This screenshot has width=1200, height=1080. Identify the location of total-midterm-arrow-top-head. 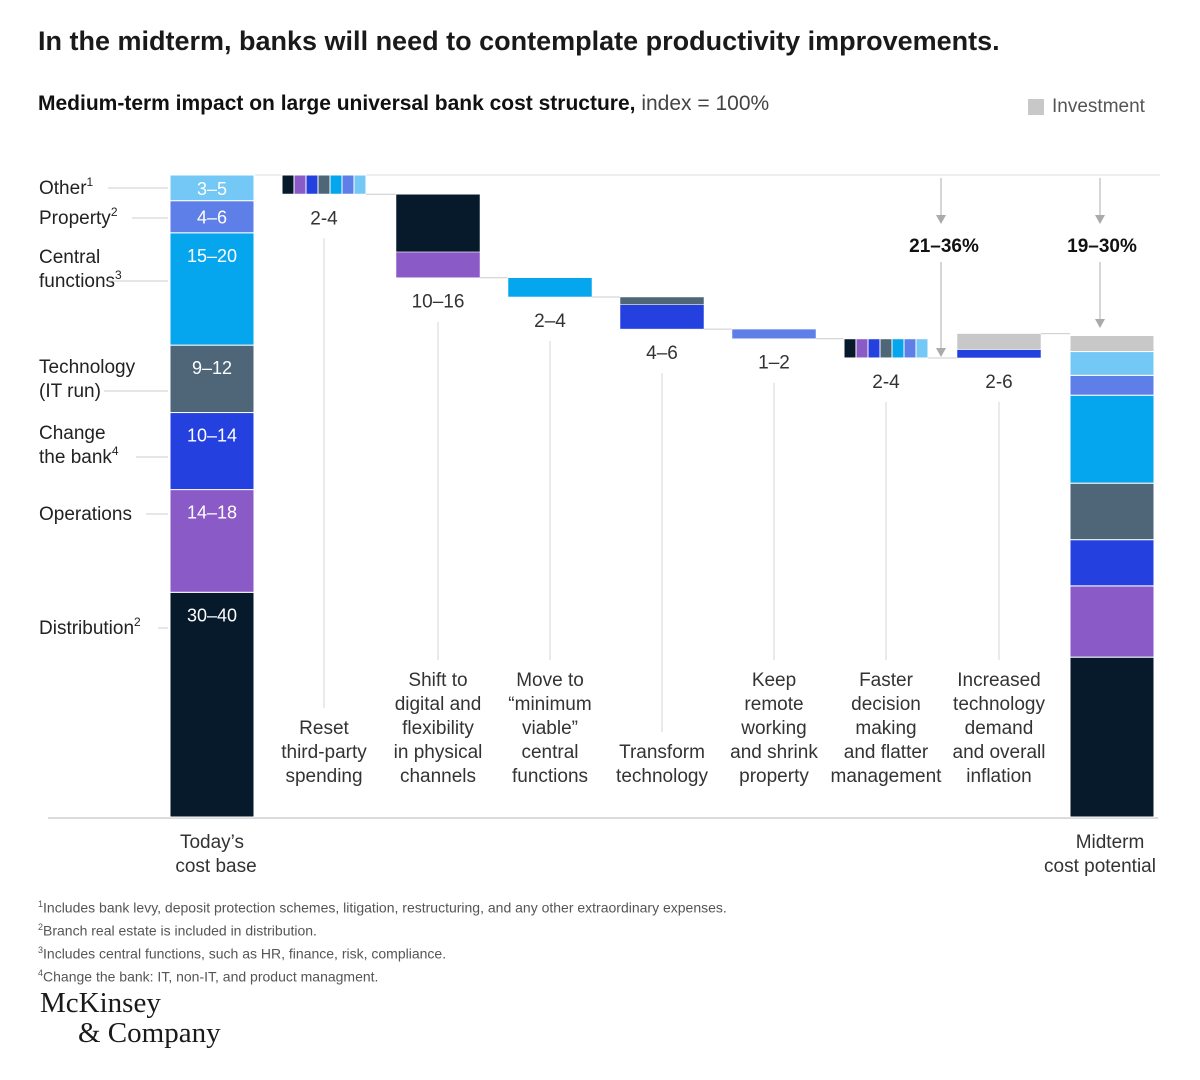
(1100, 219).